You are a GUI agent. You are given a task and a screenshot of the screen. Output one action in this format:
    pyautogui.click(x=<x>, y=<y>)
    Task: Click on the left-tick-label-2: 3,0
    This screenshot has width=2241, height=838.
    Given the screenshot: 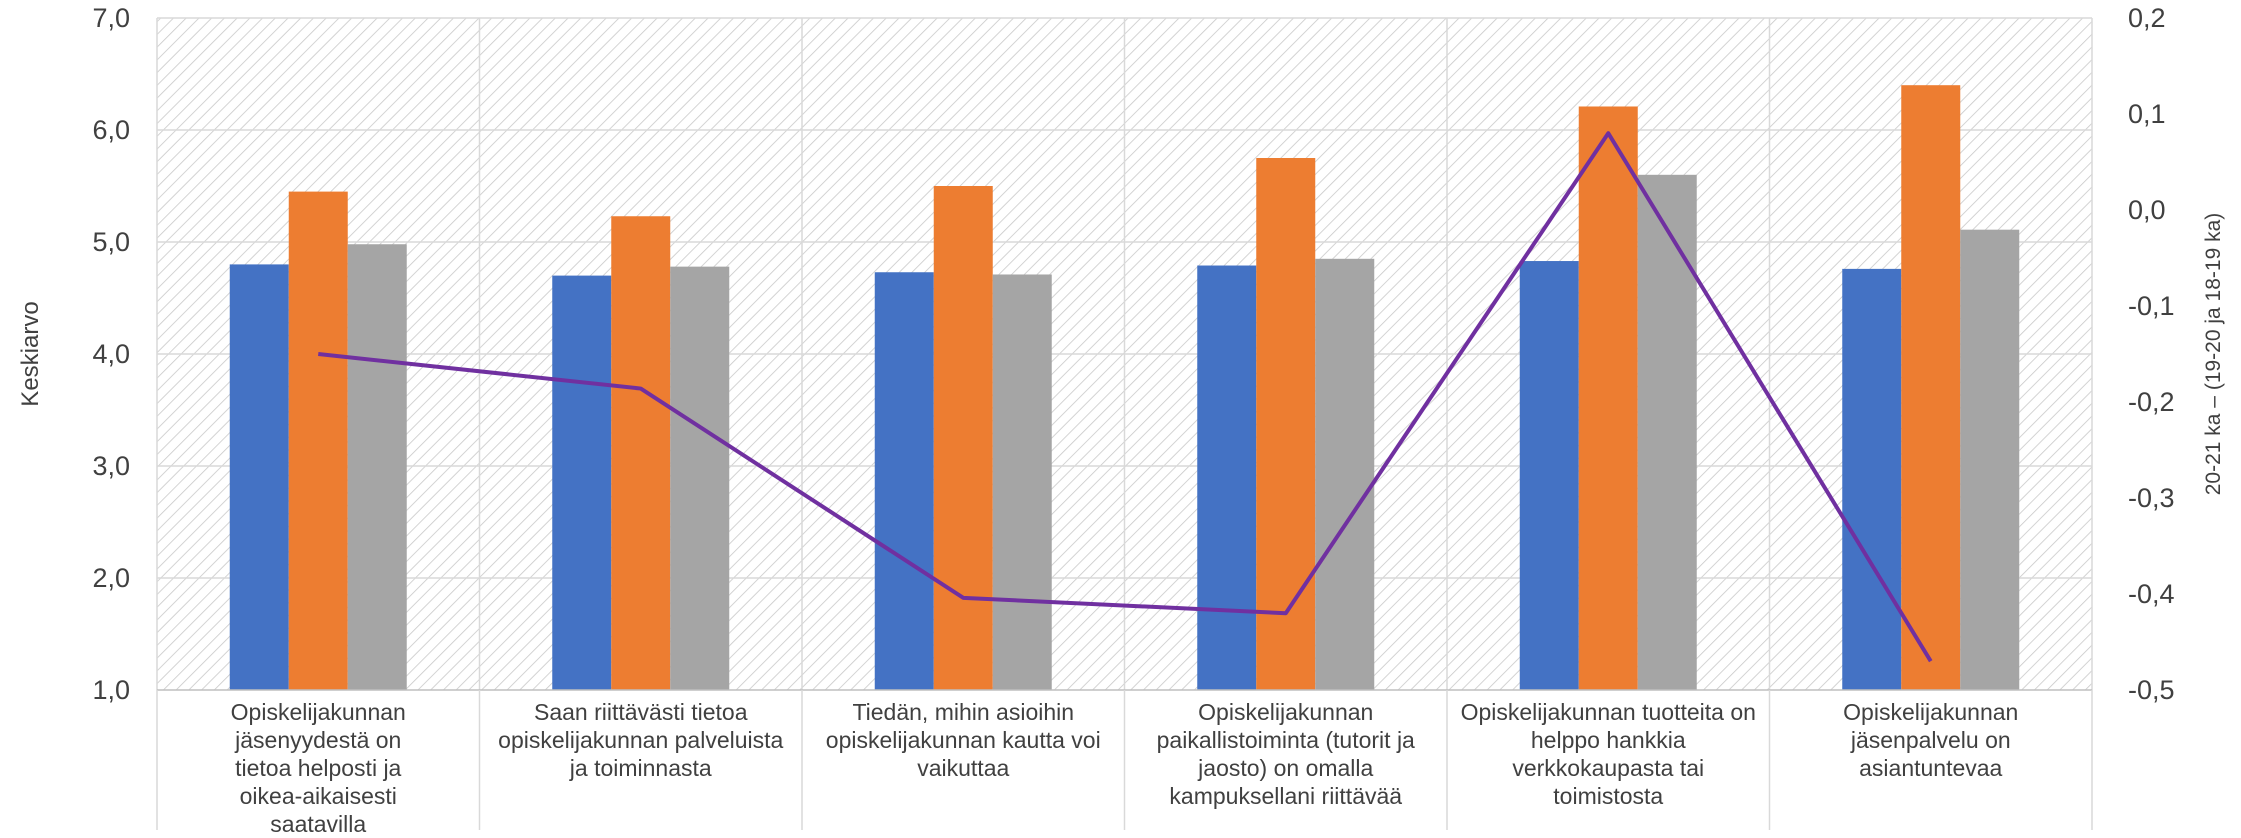 What is the action you would take?
    pyautogui.click(x=111, y=466)
    